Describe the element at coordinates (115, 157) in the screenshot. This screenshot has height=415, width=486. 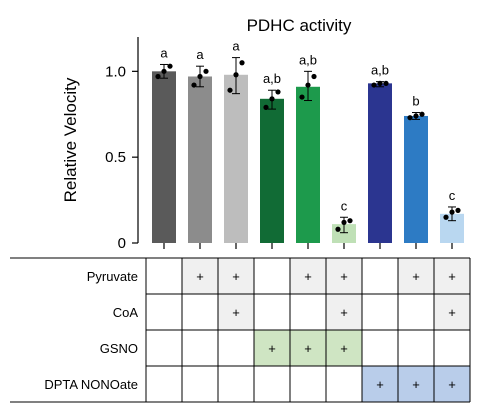
I see `y-tick-label: 0.5` at that location.